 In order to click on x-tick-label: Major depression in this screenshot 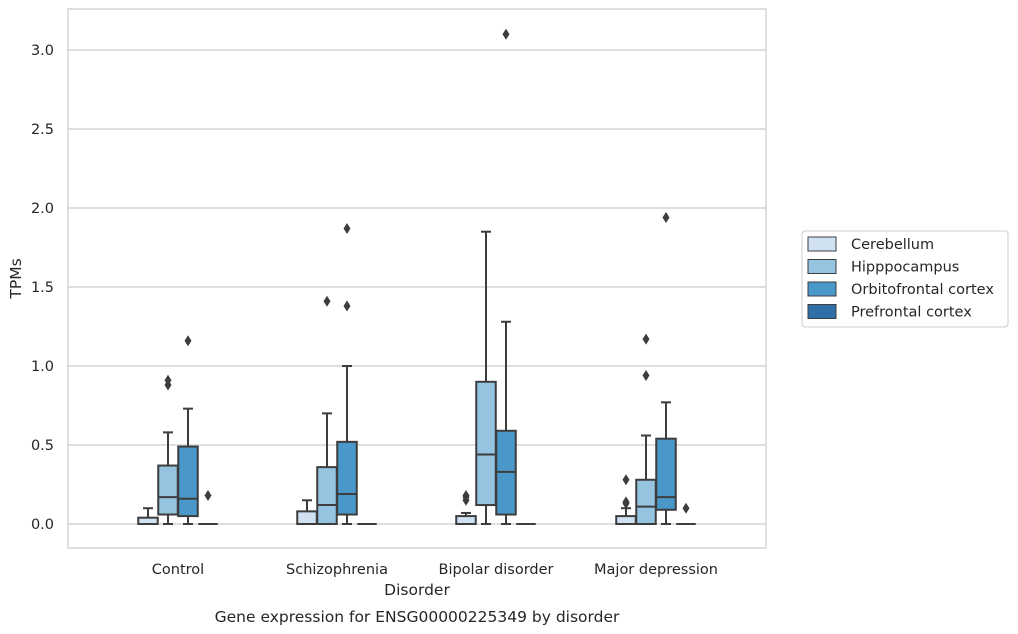, I will do `click(656, 570)`.